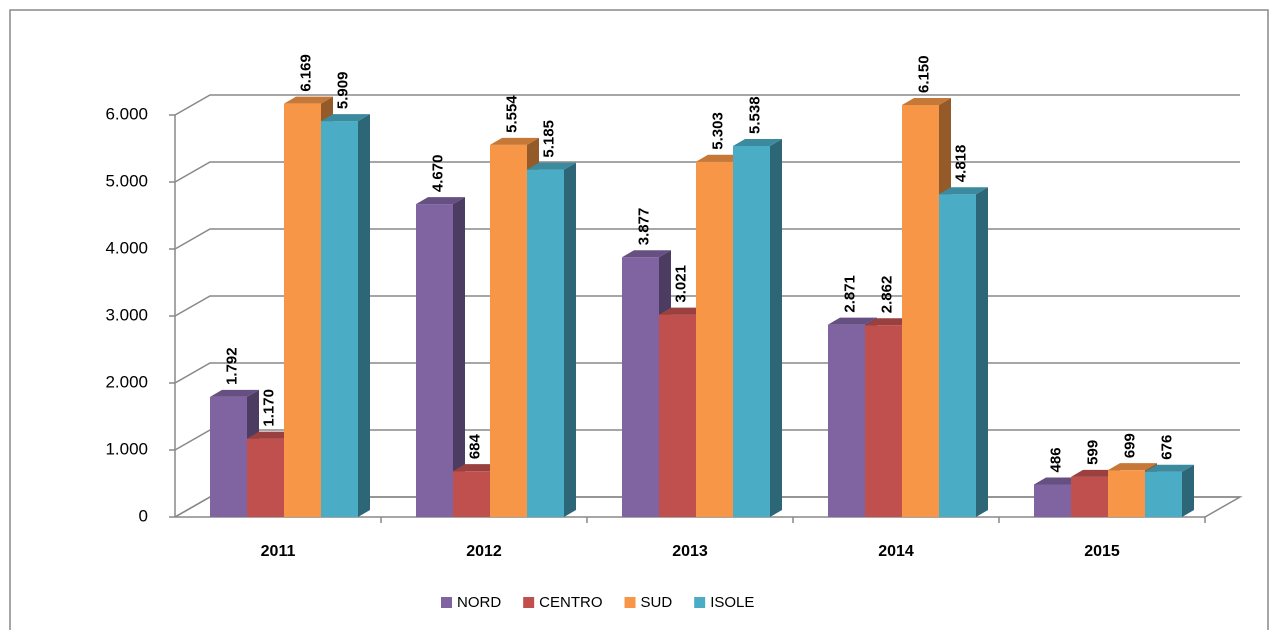  Describe the element at coordinates (278, 551) in the screenshot. I see `x-tick-label: 2011` at that location.